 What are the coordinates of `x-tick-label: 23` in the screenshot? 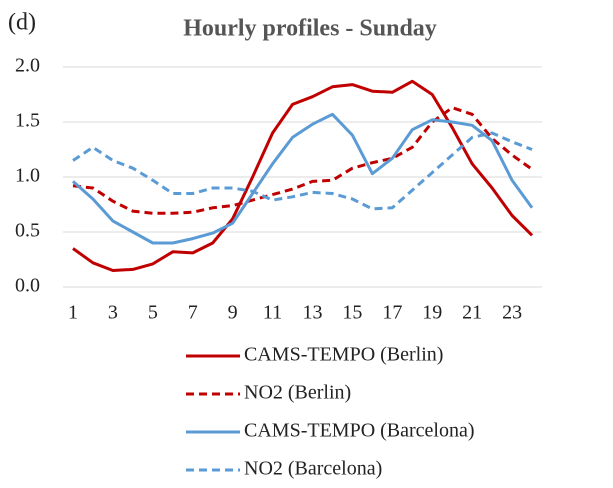 It's located at (512, 313).